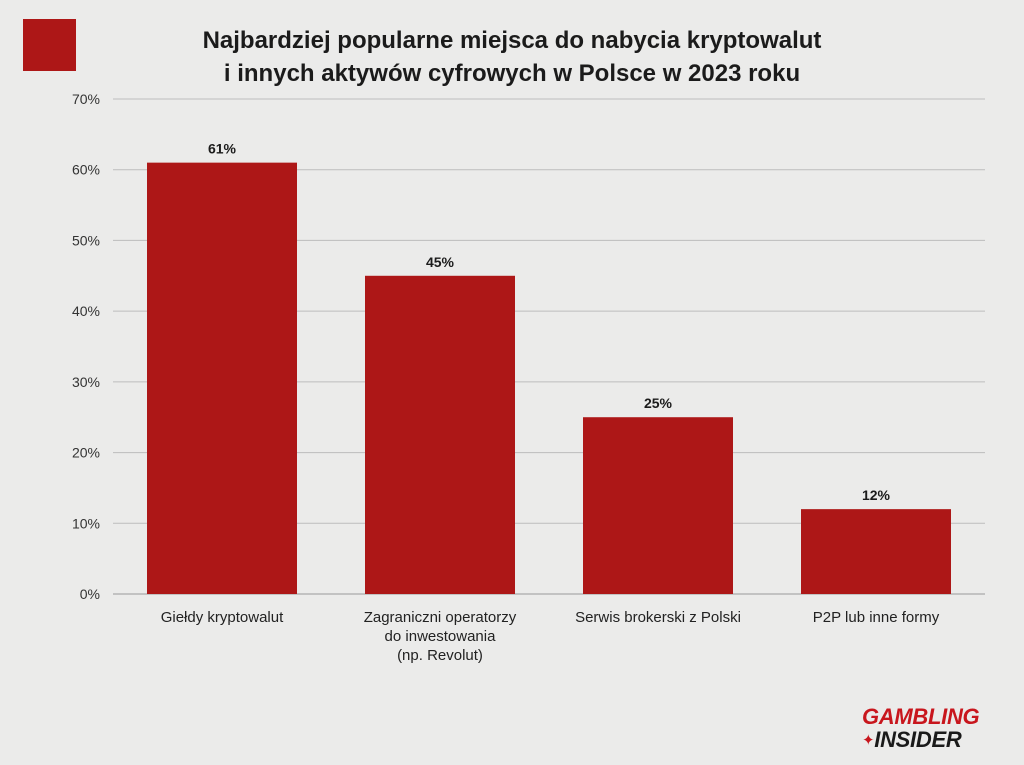 The height and width of the screenshot is (765, 1024). I want to click on y-tick-label: 50%, so click(86, 240).